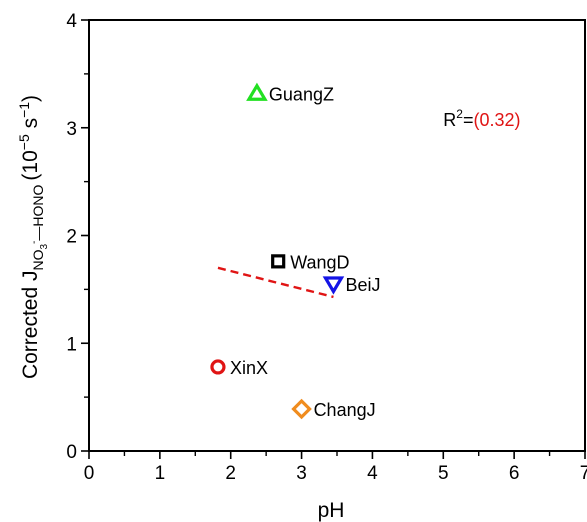 The image size is (587, 522). What do you see at coordinates (89, 473) in the screenshot?
I see `x-tick-label-0: 0` at bounding box center [89, 473].